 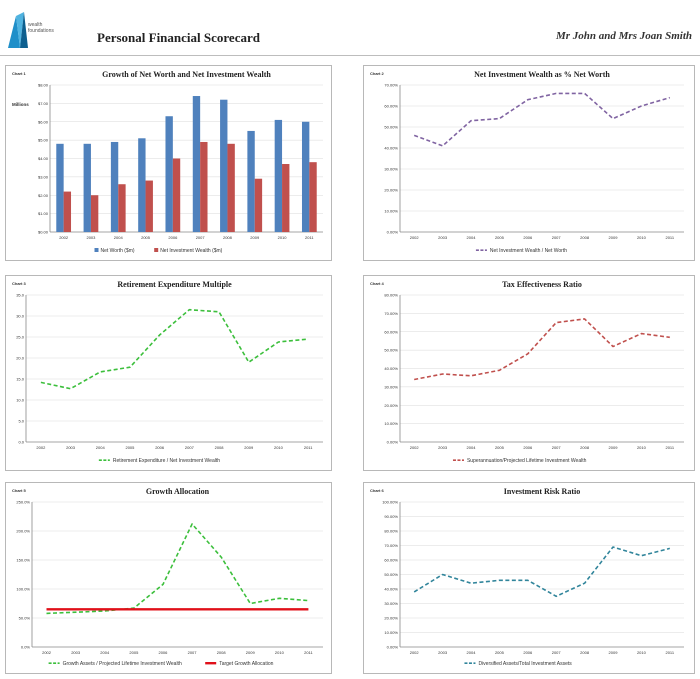 What do you see at coordinates (391, 295) in the screenshot?
I see `y-tick-label: 80.00%` at bounding box center [391, 295].